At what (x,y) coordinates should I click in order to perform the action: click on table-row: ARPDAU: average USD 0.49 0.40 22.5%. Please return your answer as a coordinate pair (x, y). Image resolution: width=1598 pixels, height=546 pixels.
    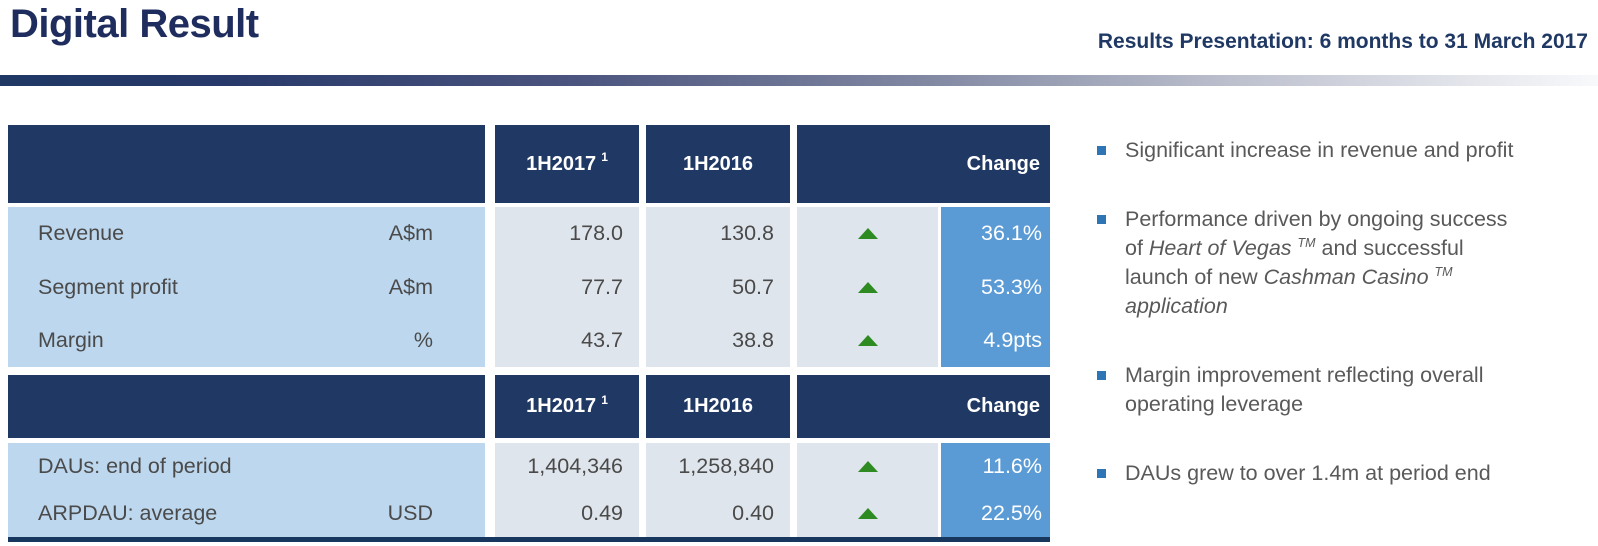
    Looking at the image, I should click on (529, 514).